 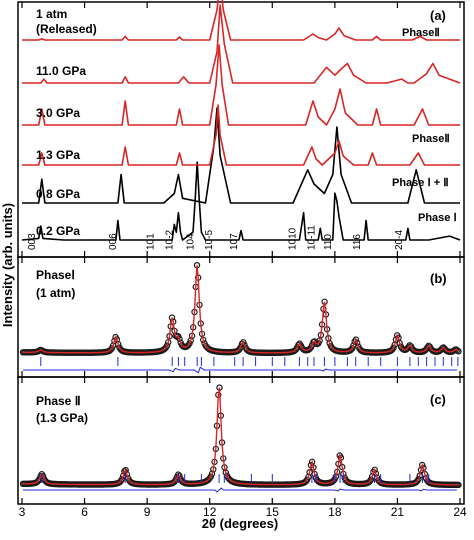 I want to click on x-tick-label: 3, so click(x=22, y=512).